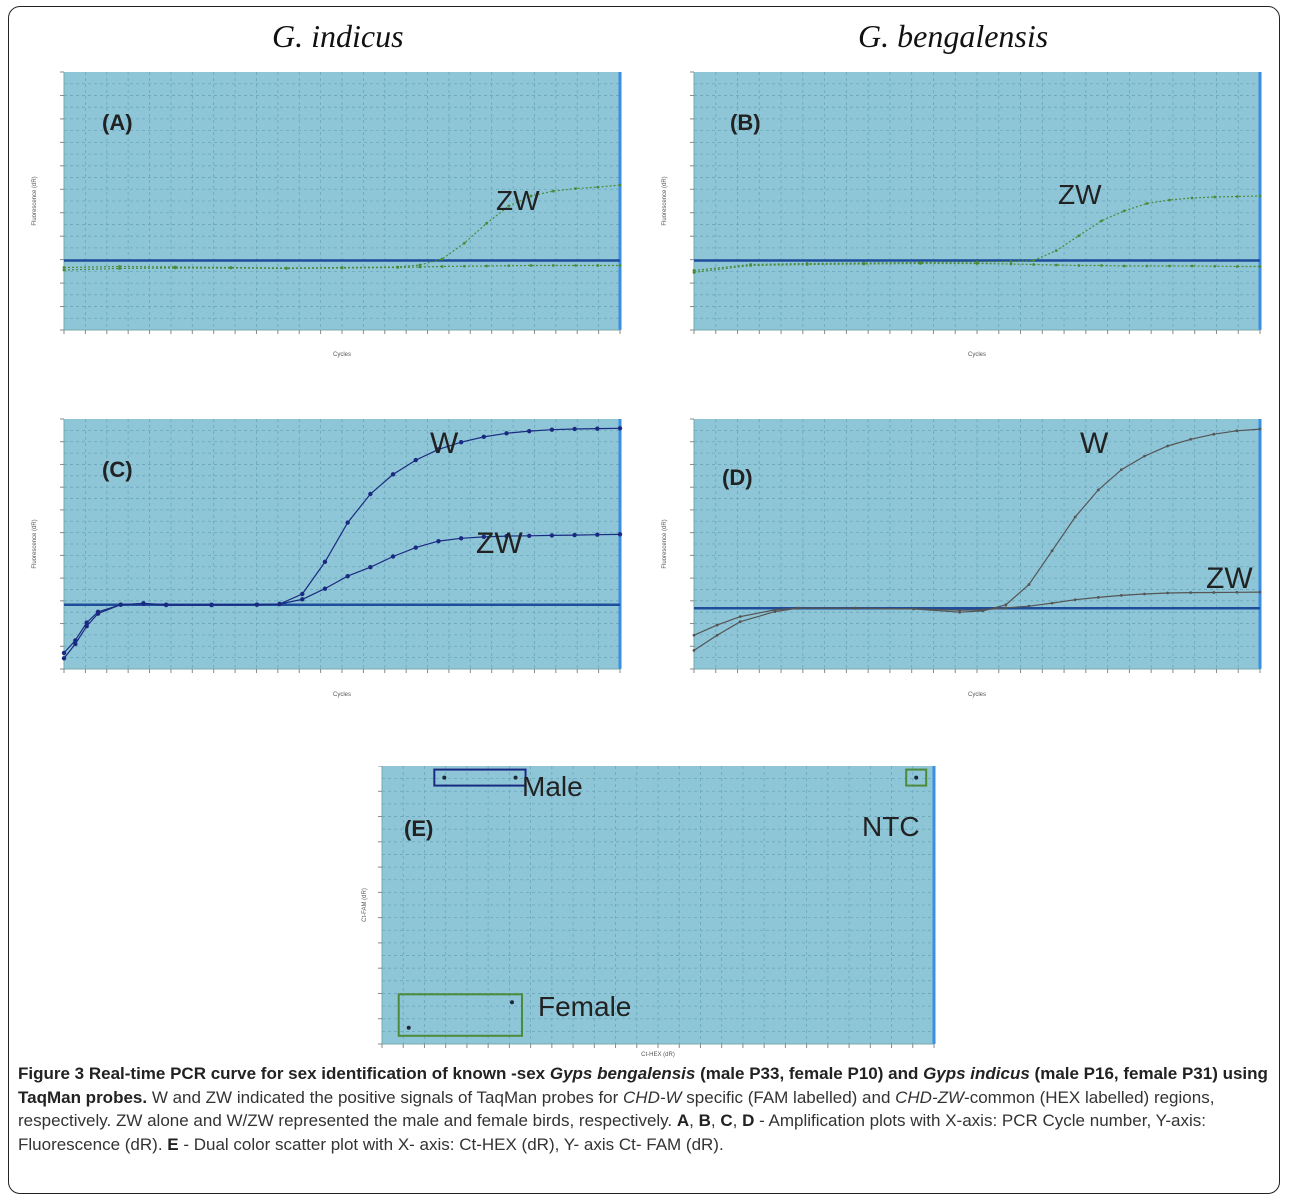  I want to click on panel-label: (D), so click(737, 477).